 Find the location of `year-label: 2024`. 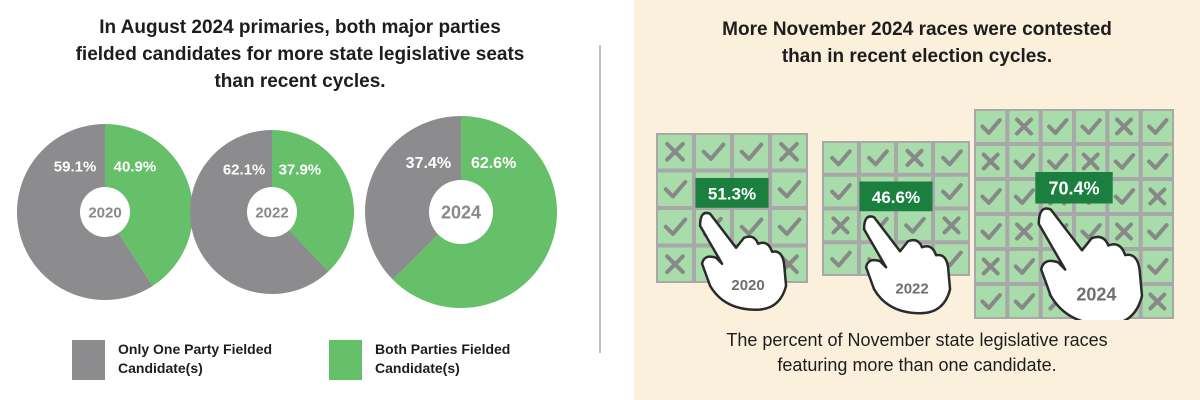

year-label: 2024 is located at coordinates (1096, 295).